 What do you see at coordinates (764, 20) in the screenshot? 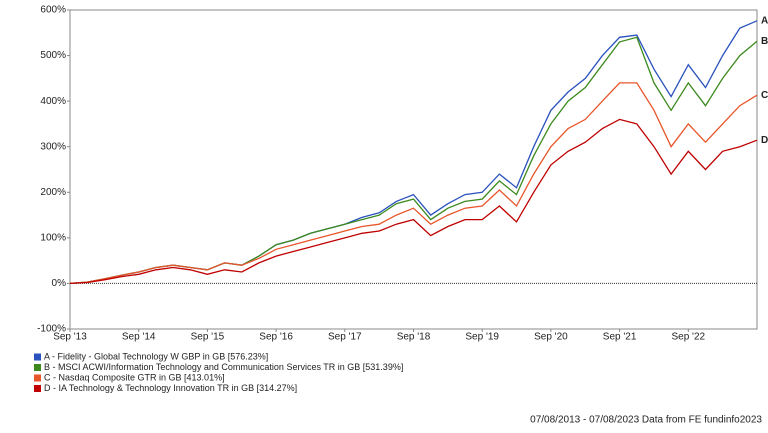
I see `end-label: A` at bounding box center [764, 20].